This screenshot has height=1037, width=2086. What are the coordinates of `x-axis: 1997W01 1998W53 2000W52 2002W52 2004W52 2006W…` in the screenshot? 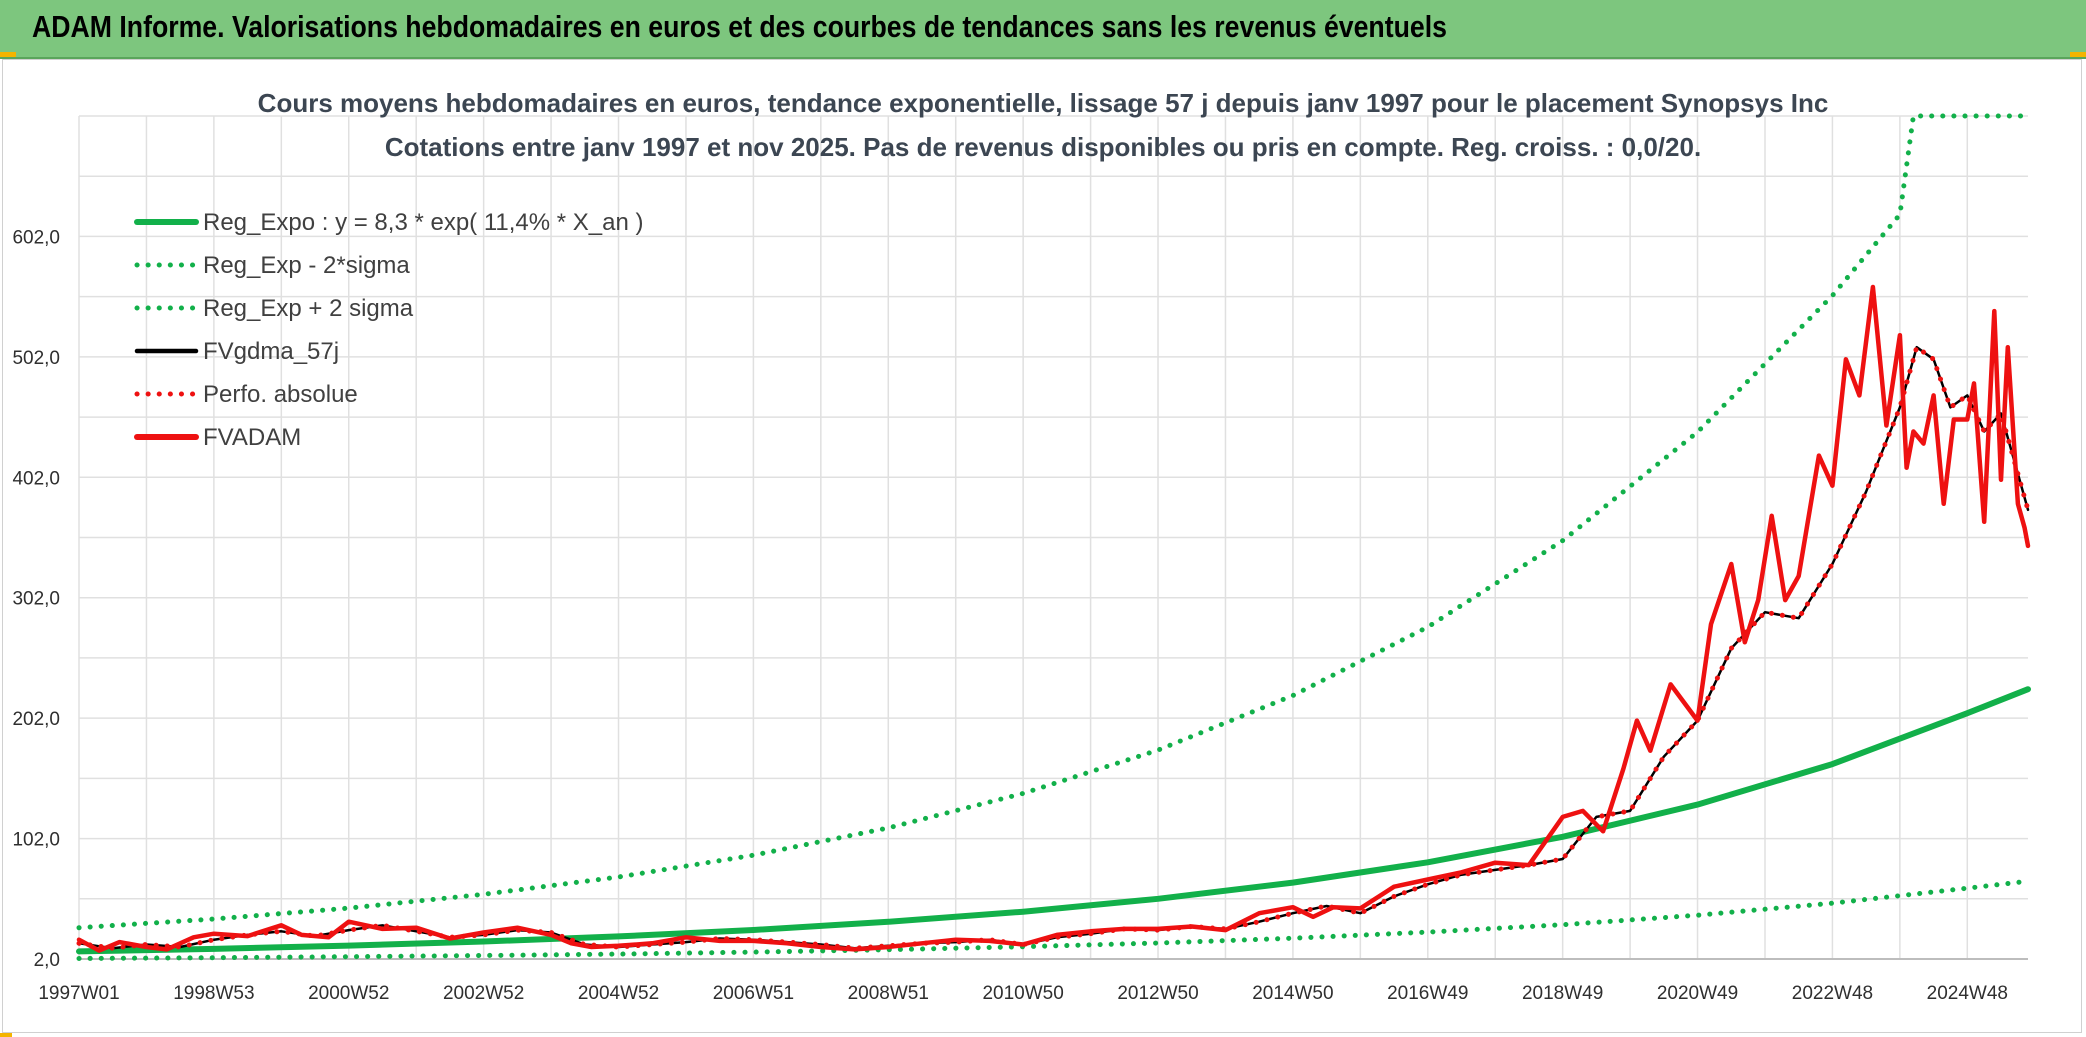 It's located at (1023, 993).